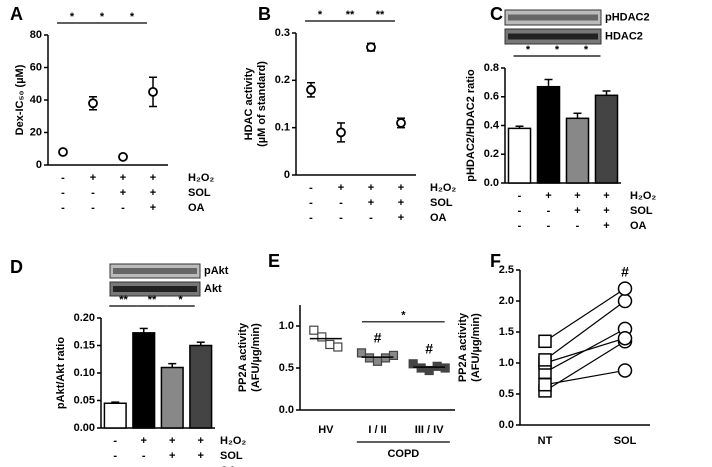  I want to click on y-axis-label: Dex-IC₅₀ (µM), so click(20, 99).